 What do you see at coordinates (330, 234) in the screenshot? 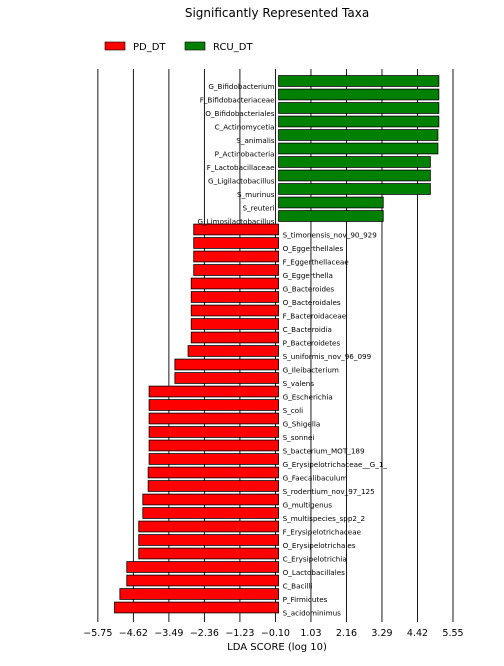
I see `bar-label: S_timonensis_nov_90_929` at bounding box center [330, 234].